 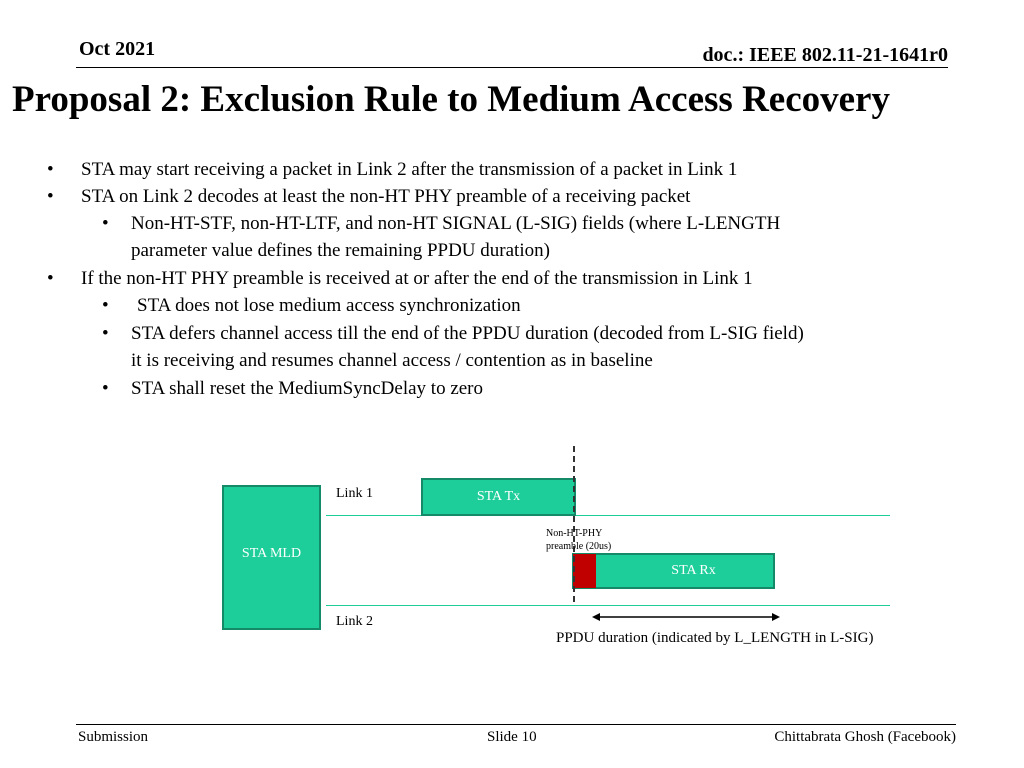 I want to click on sta-mld-box: STA MLD, so click(x=271, y=557).